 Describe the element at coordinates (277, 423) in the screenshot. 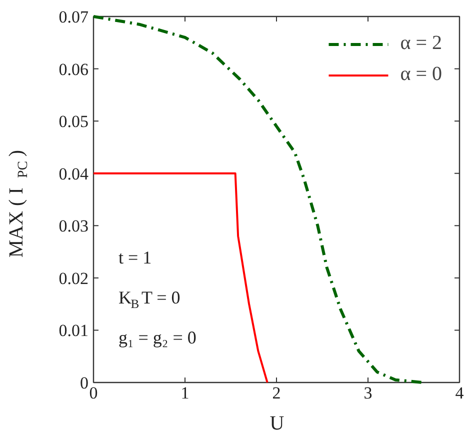

I see `x-axis-title: U` at that location.